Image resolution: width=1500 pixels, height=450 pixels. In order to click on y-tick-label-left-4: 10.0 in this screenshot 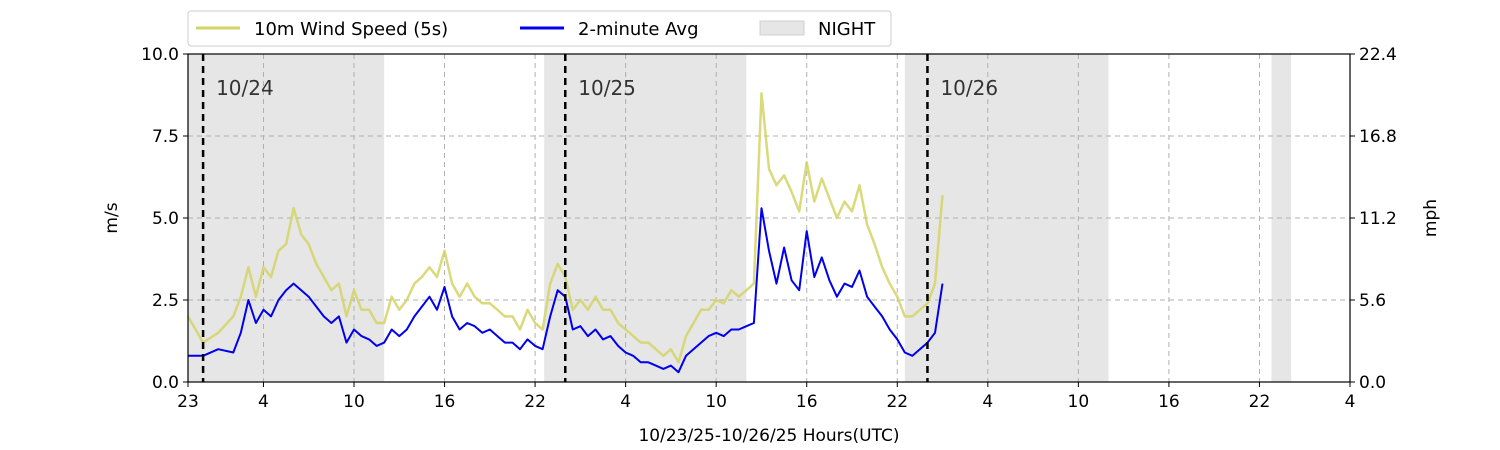, I will do `click(160, 55)`.